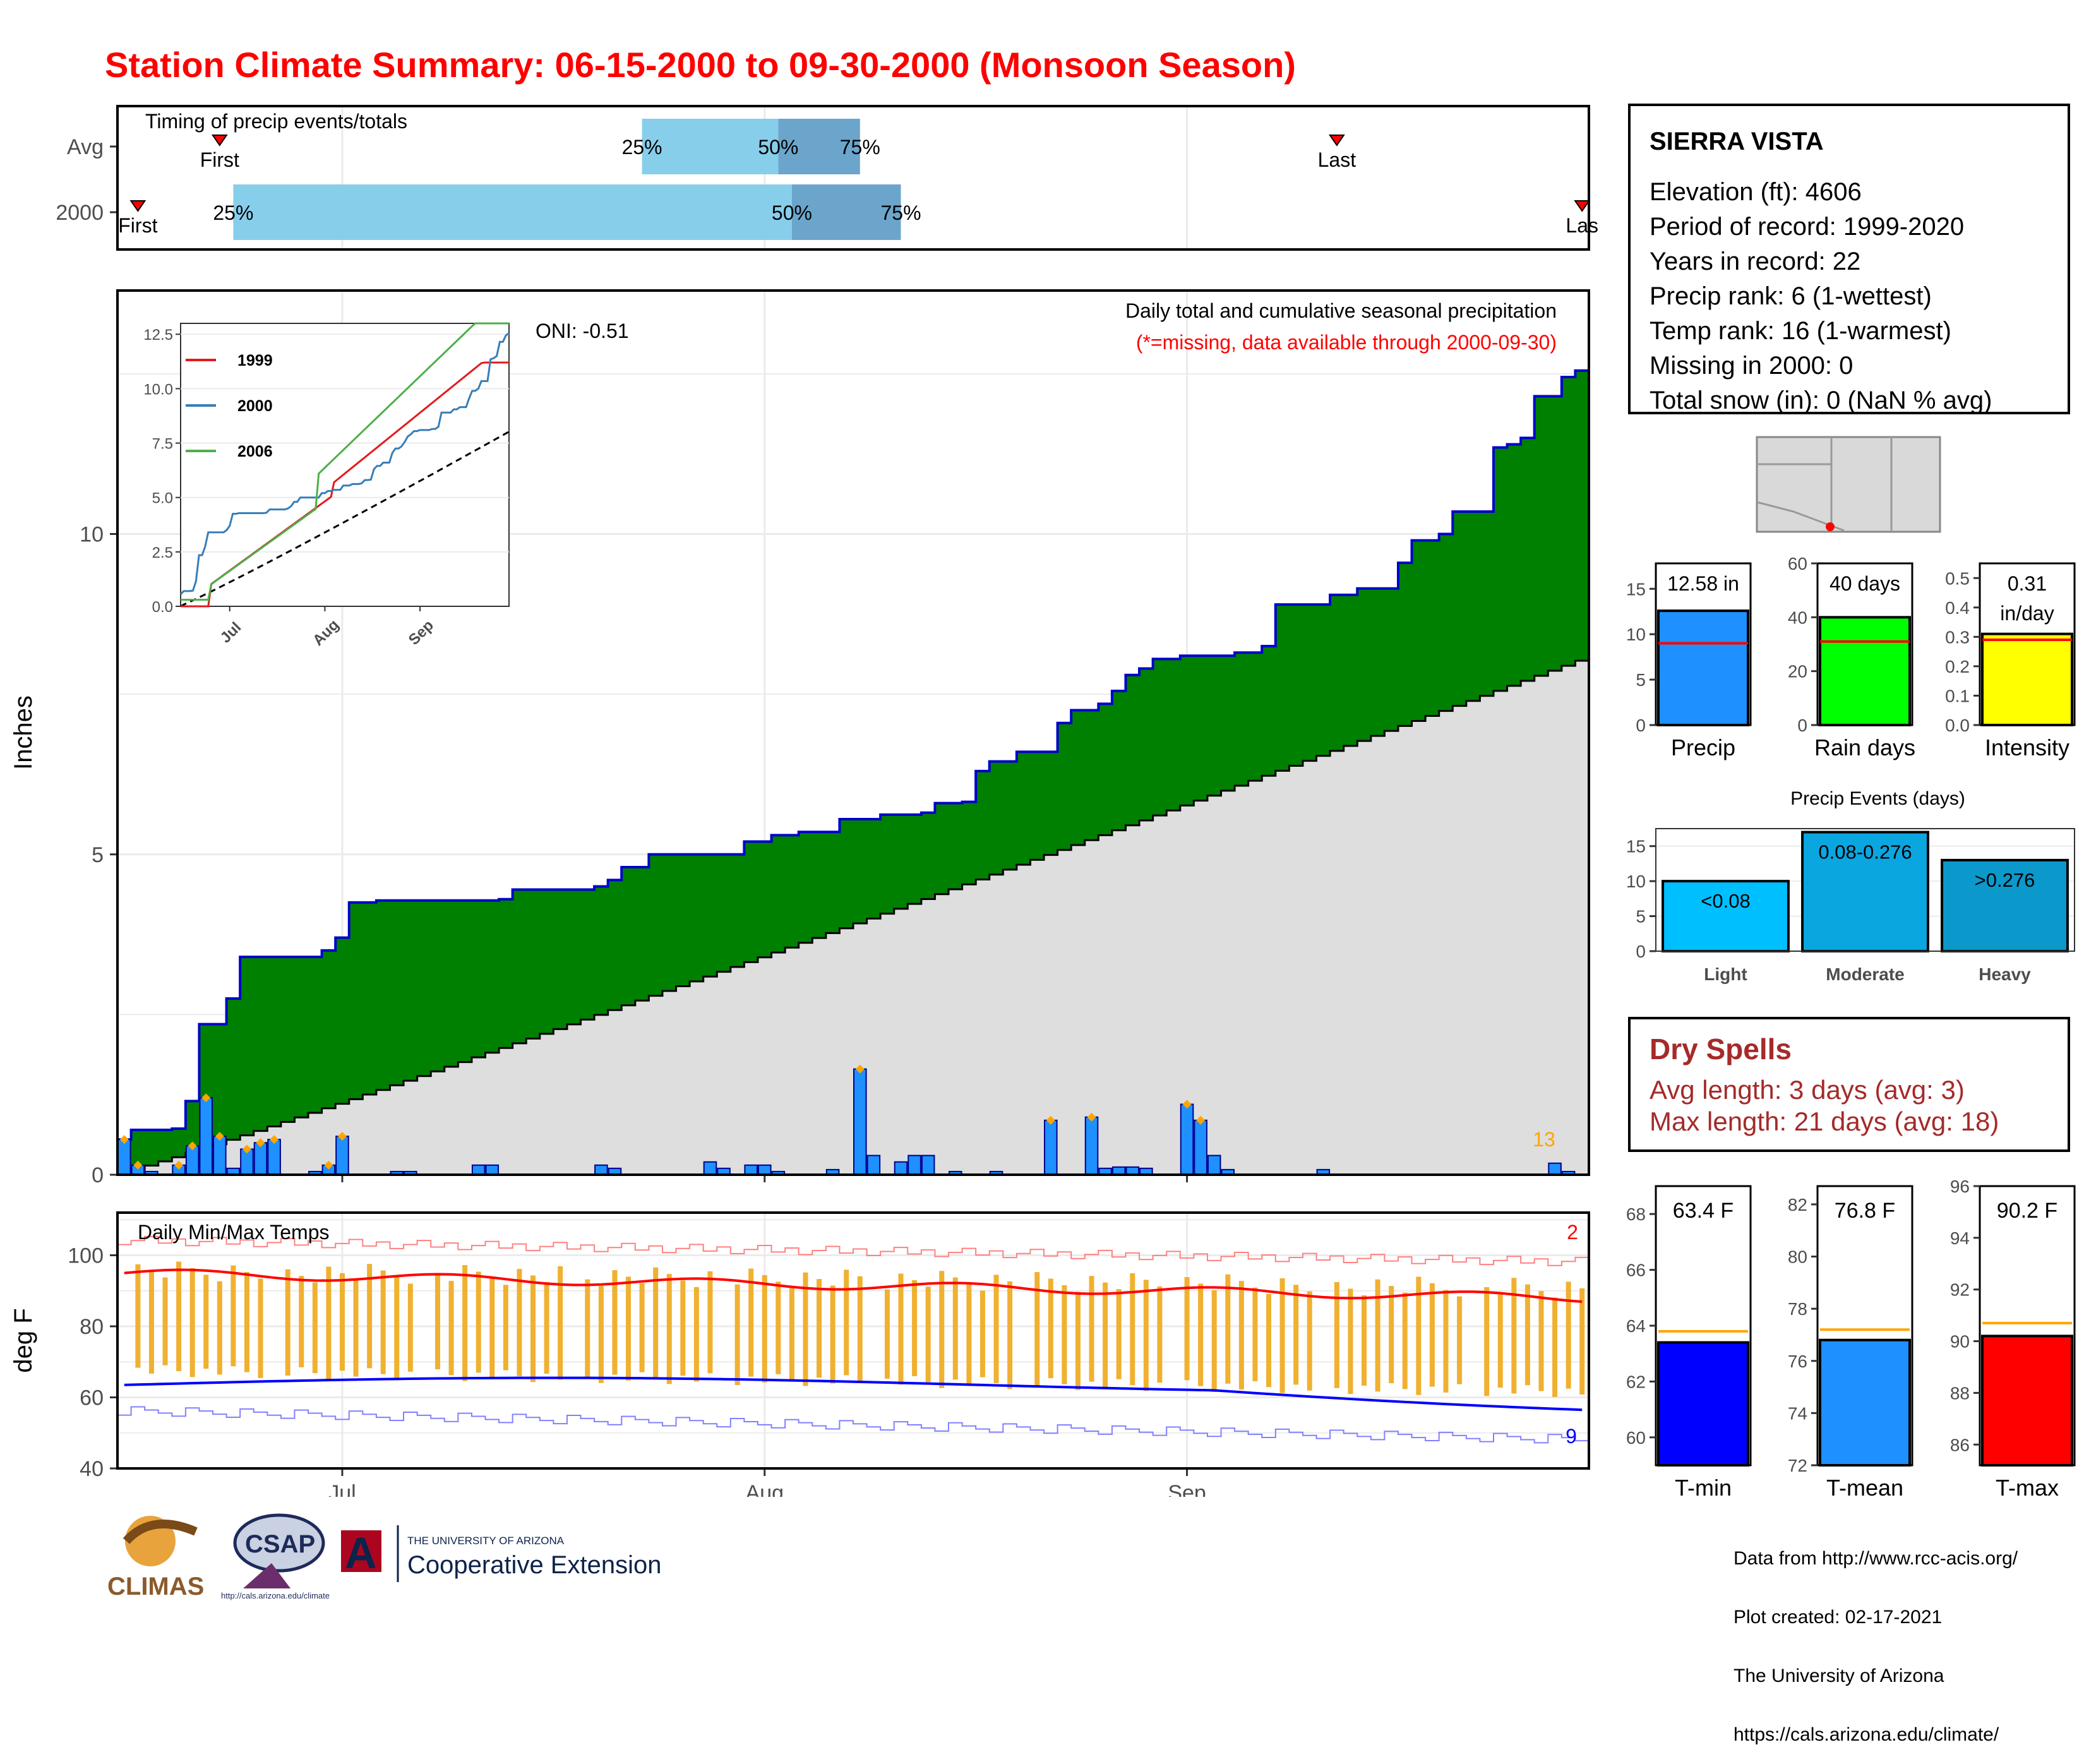  Describe the element at coordinates (1641, 951) in the screenshot. I see `events-ytick-label: 0` at that location.